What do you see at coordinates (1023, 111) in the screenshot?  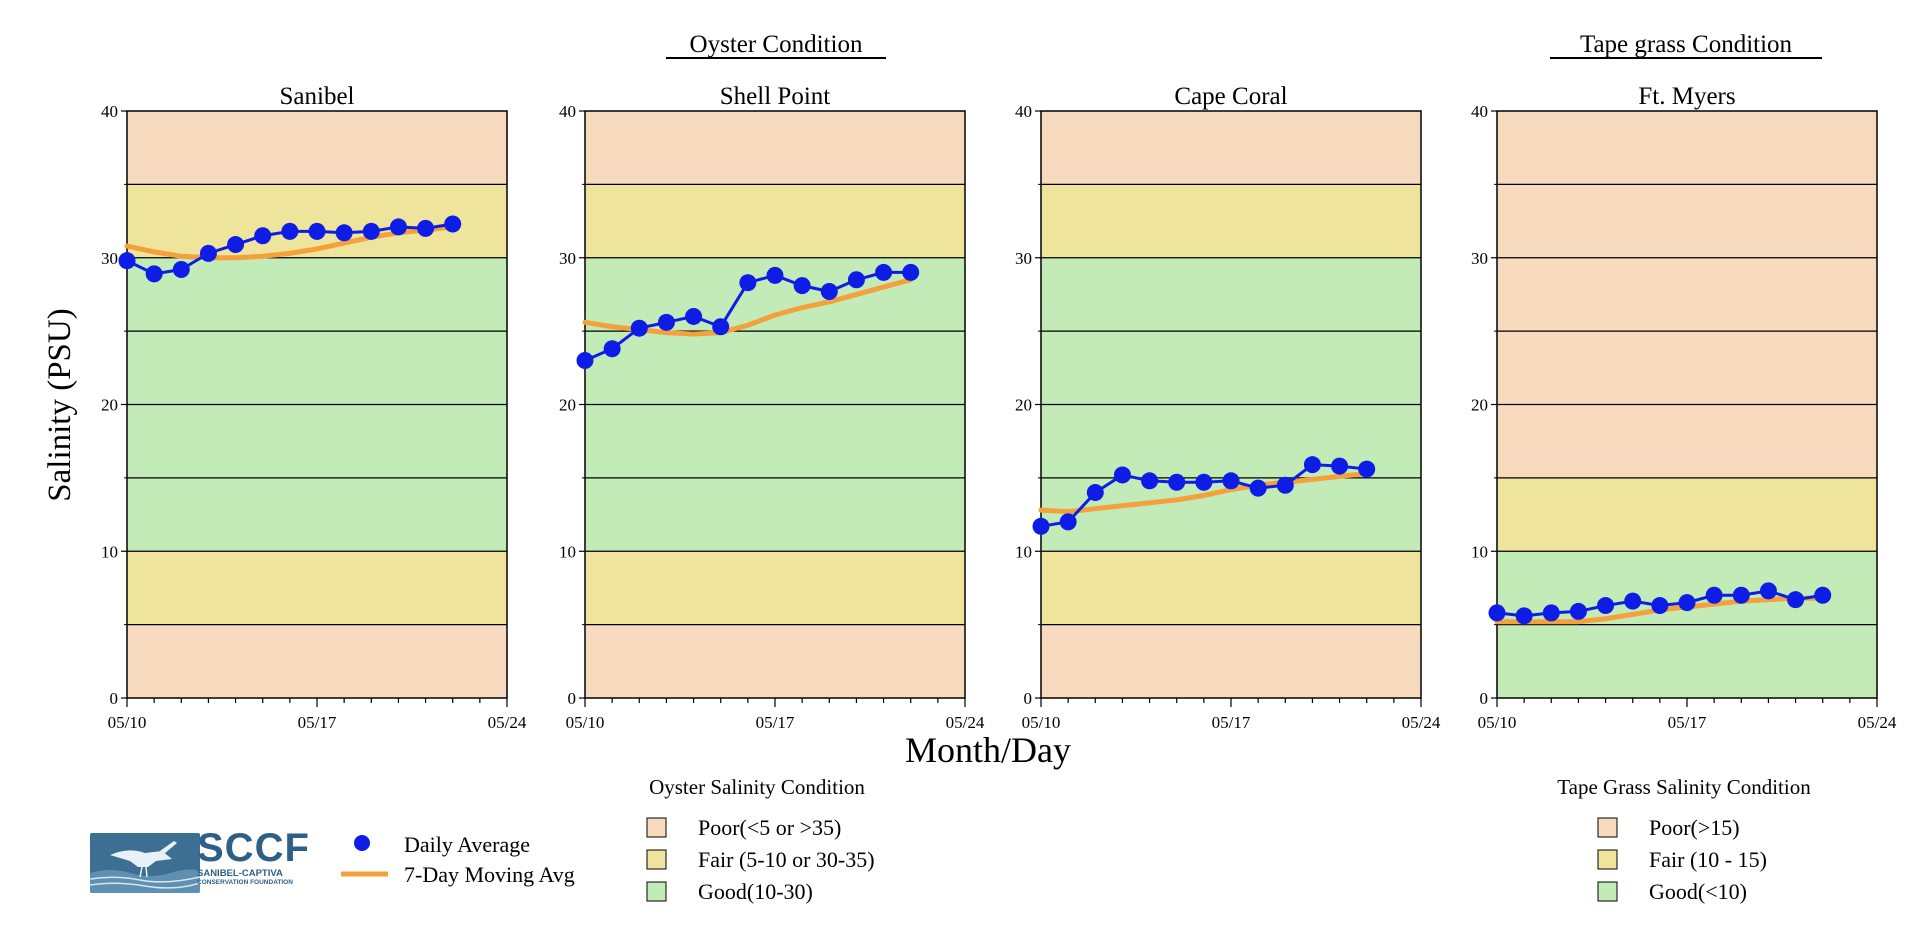 I see `cape-coral-y-tick-label: 40` at bounding box center [1023, 111].